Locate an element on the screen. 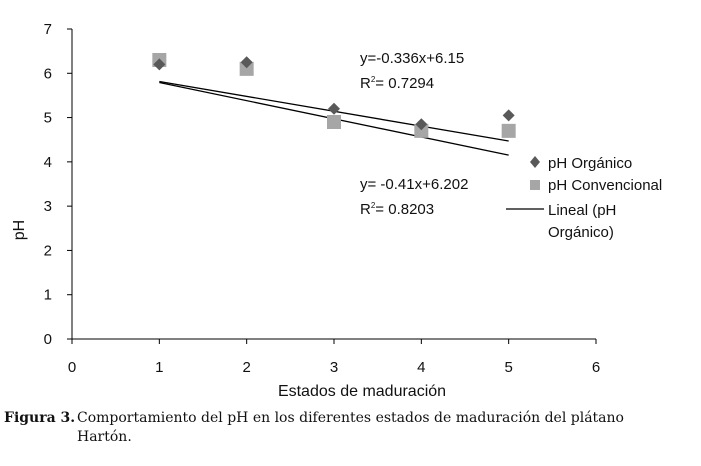  y-tick-label: 2 is located at coordinates (48, 250).